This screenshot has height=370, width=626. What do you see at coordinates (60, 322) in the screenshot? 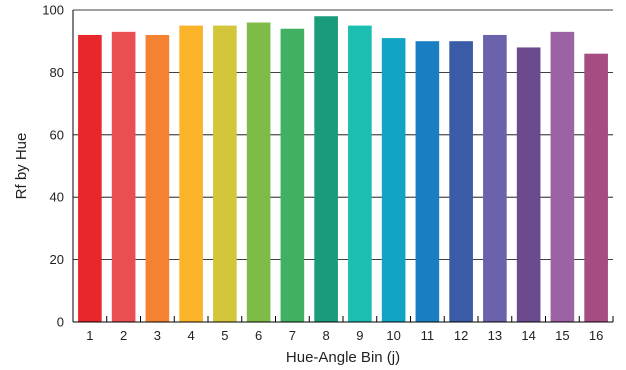
I see `y-tick-label: 0` at bounding box center [60, 322].